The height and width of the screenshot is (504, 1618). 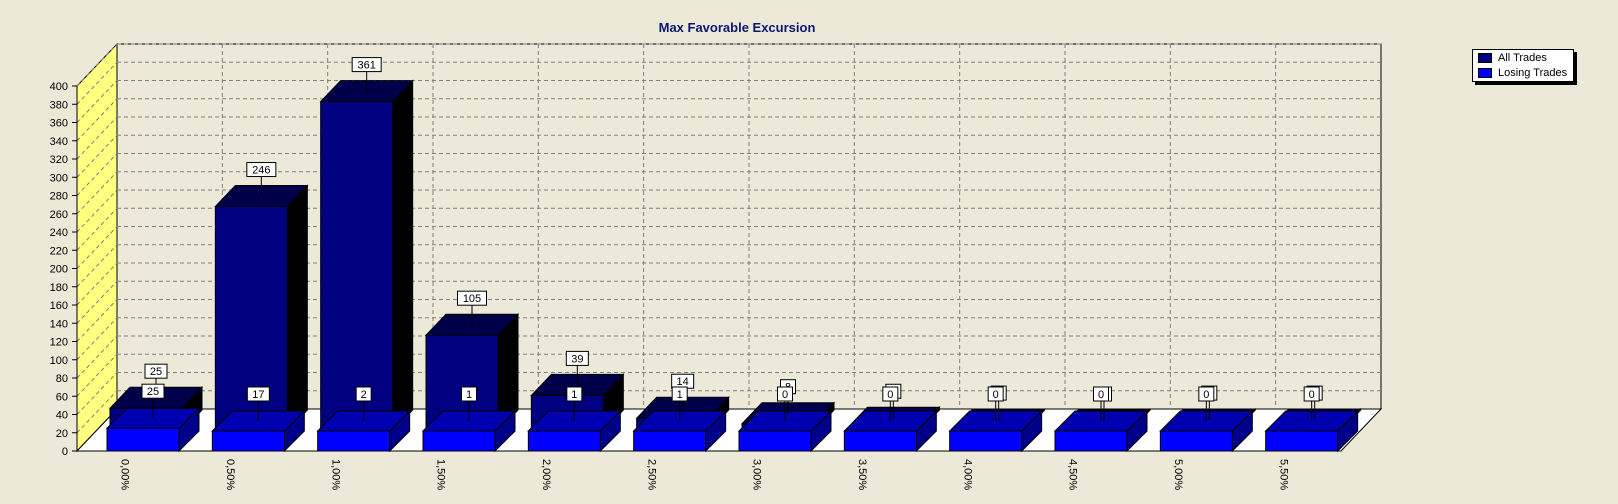 I want to click on y-tick-label: 180, so click(x=59, y=288).